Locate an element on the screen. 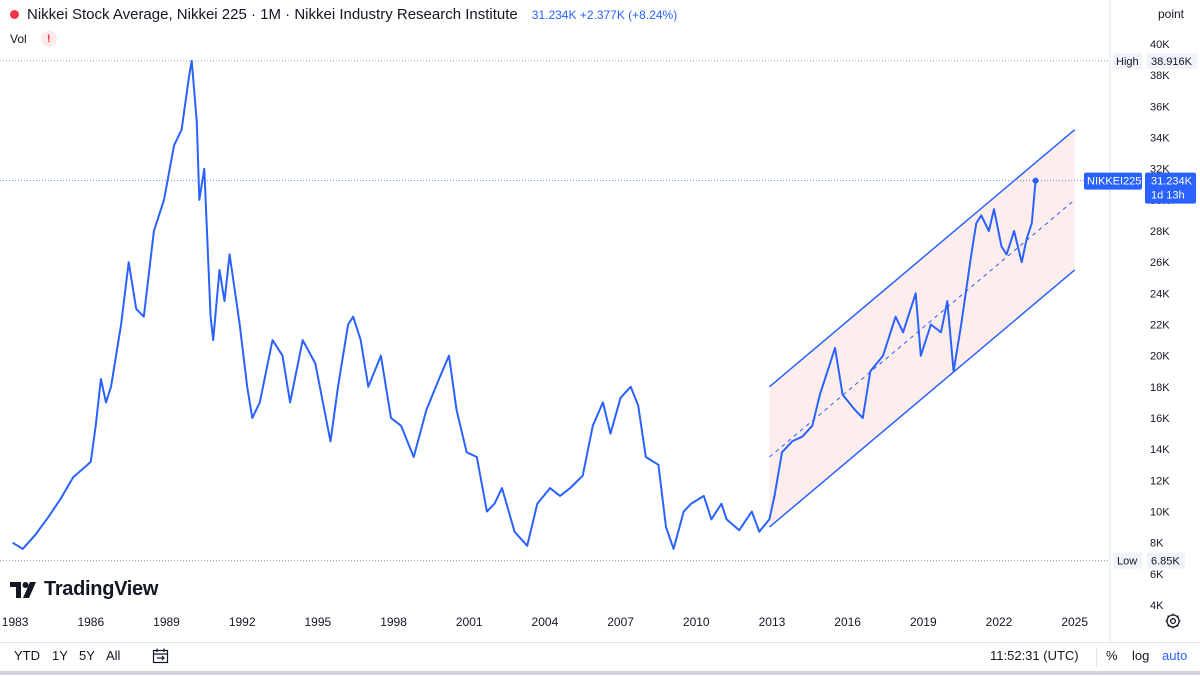 This screenshot has height=676, width=1200. y-tick-label: 8K is located at coordinates (1157, 544).